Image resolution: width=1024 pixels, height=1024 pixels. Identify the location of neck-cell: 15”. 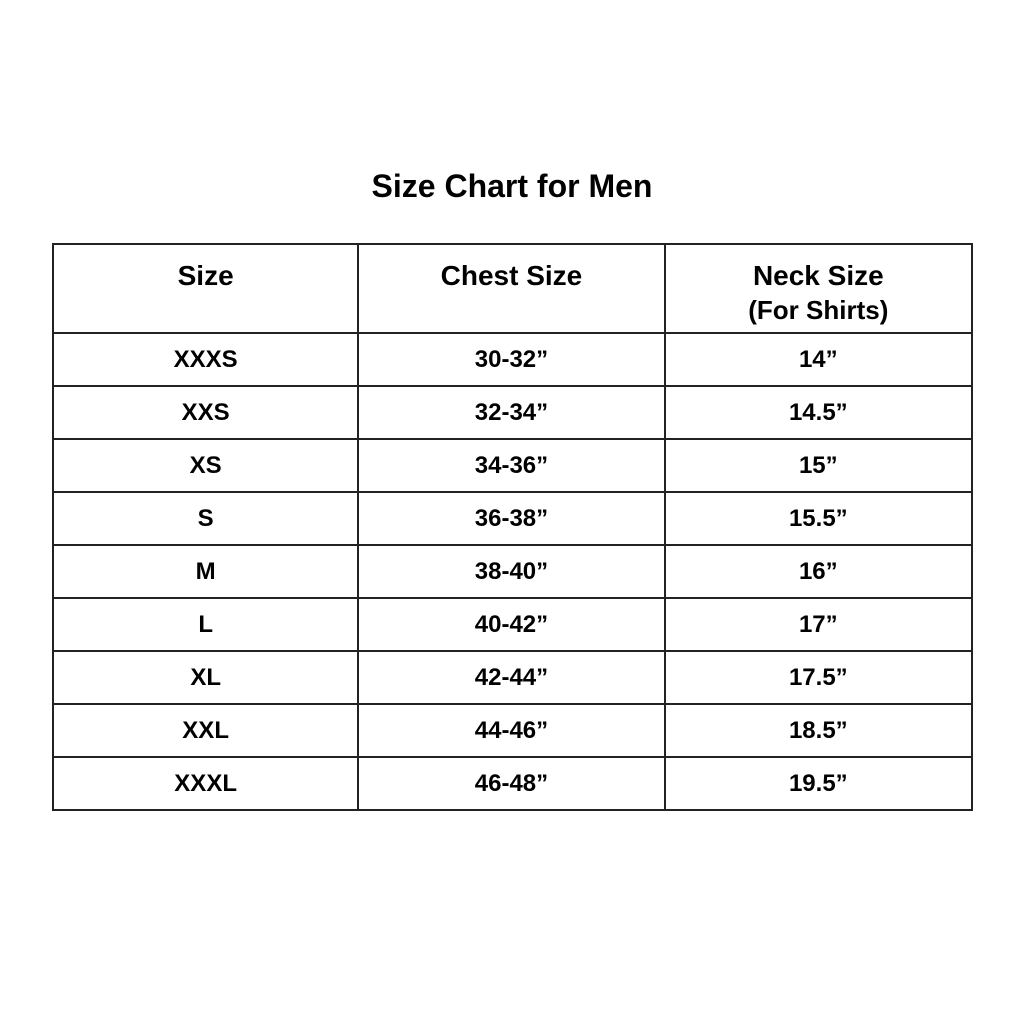
(818, 465).